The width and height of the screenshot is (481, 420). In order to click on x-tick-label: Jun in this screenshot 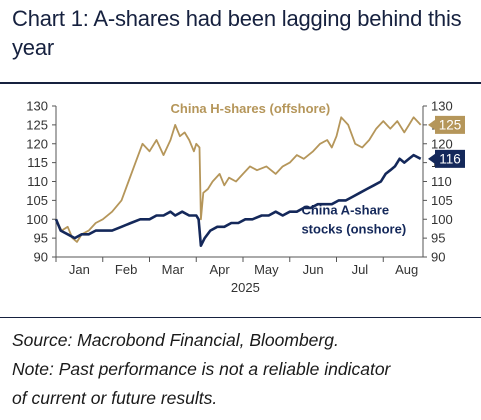, I will do `click(313, 269)`.